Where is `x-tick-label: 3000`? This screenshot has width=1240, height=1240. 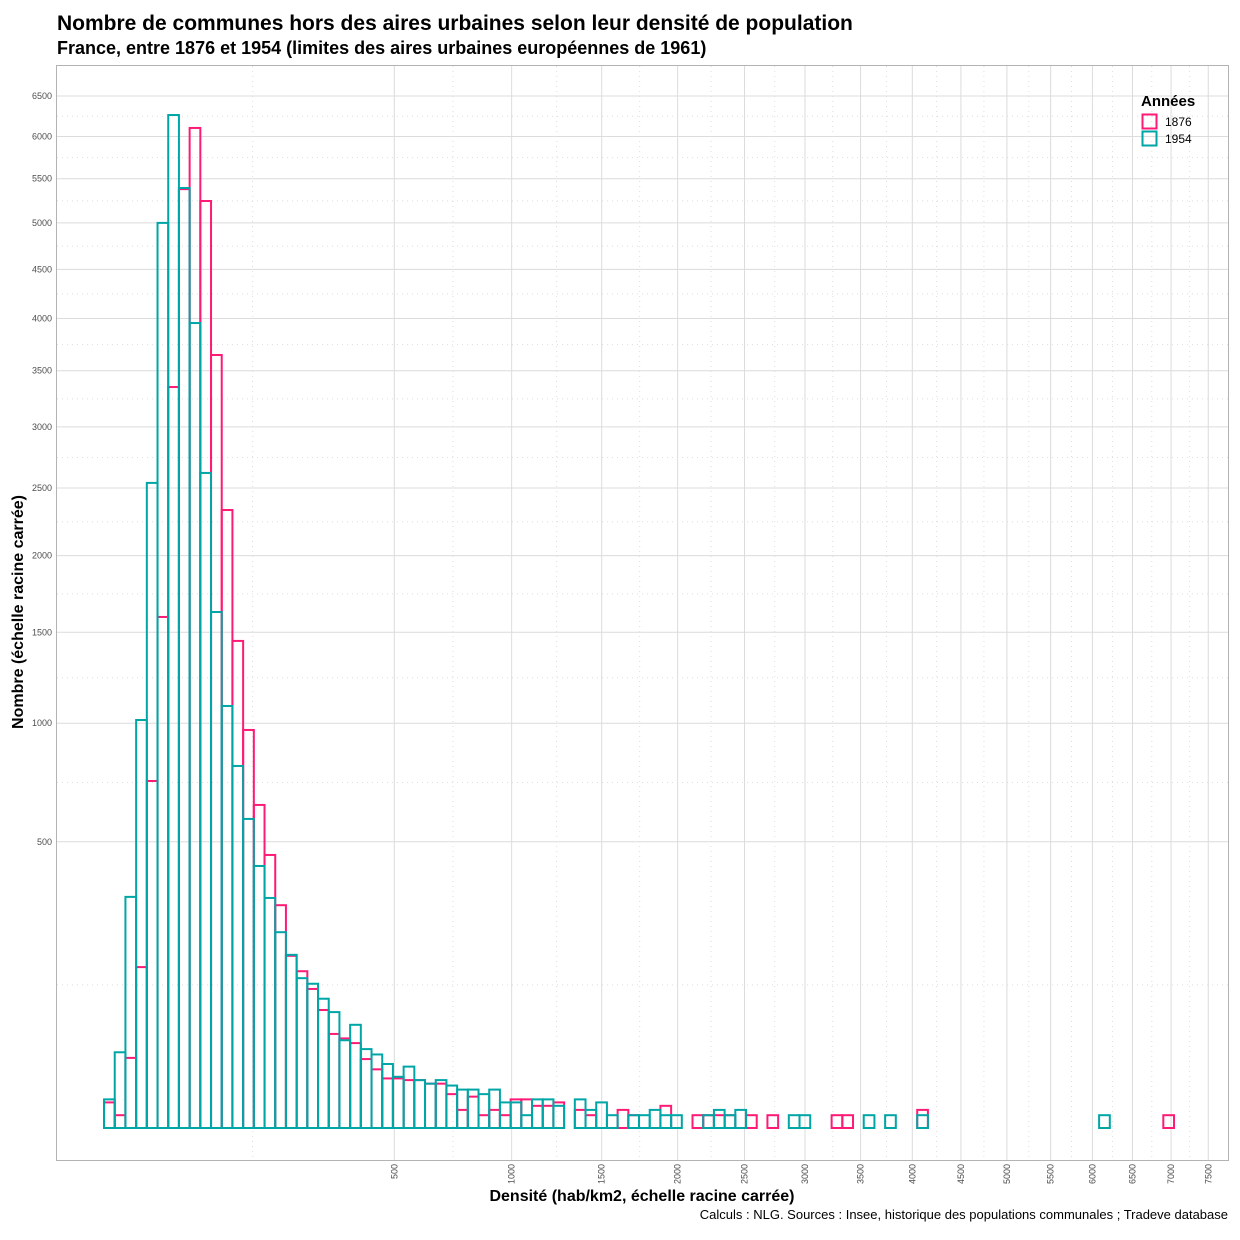 x-tick-label: 3000 is located at coordinates (805, 1174).